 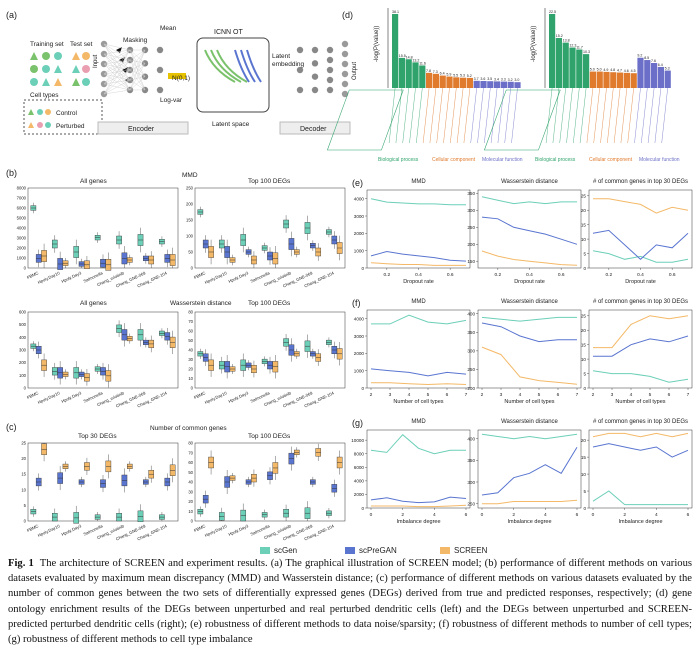 What do you see at coordinates (47, 44) in the screenshot?
I see `training-set-label: Training set` at bounding box center [47, 44].